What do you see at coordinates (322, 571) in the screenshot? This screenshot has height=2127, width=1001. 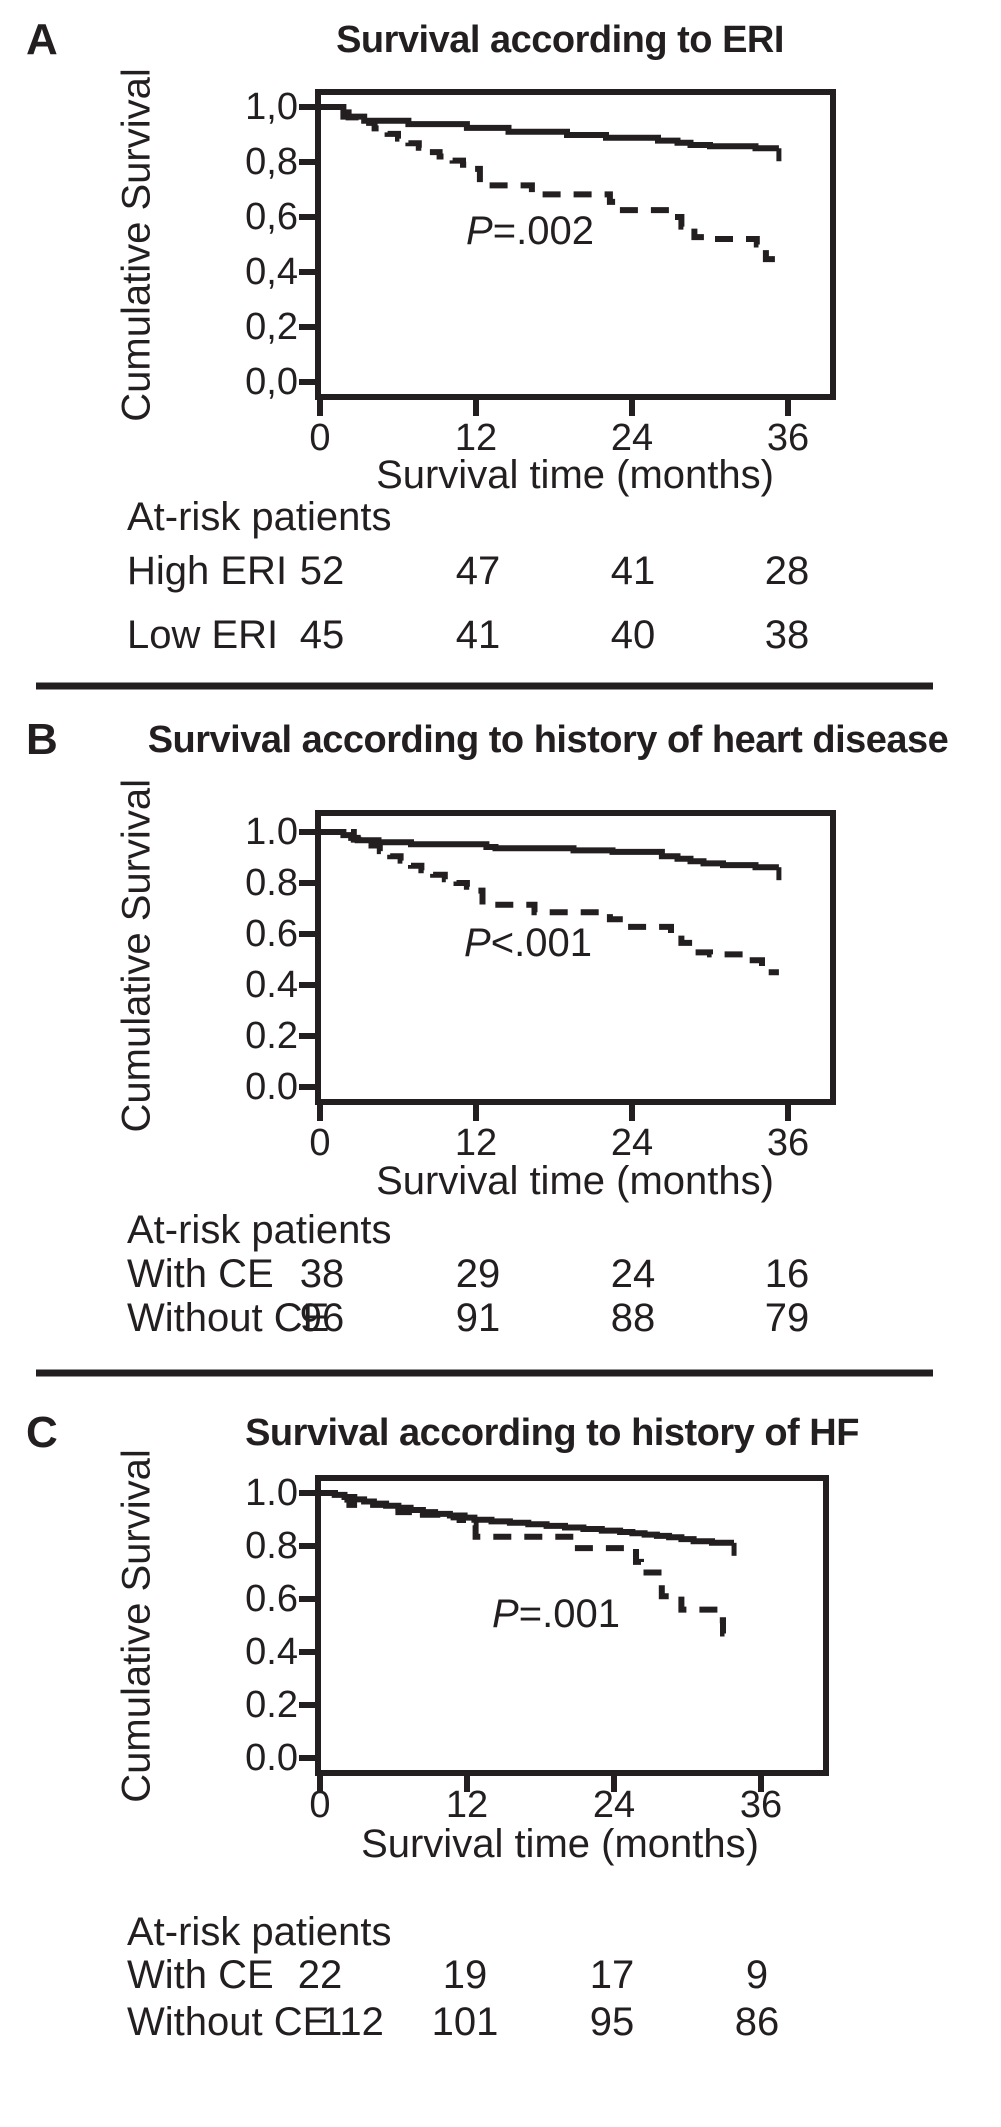 I see `at-risk-value: 52` at bounding box center [322, 571].